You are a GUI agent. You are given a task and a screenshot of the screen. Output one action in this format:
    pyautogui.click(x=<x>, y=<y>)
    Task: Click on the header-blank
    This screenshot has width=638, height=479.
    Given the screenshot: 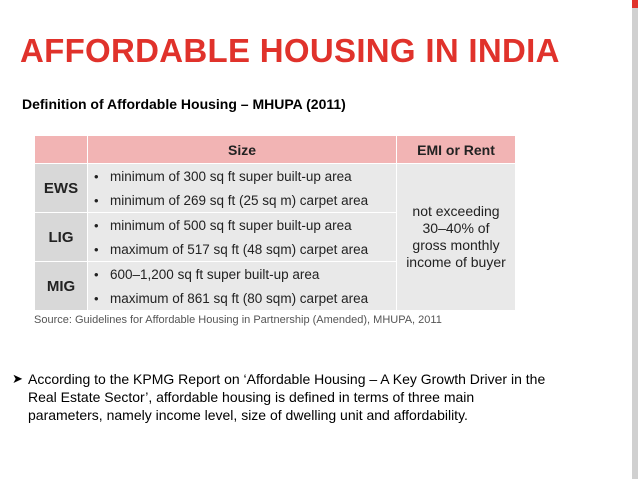 What is the action you would take?
    pyautogui.click(x=61, y=149)
    